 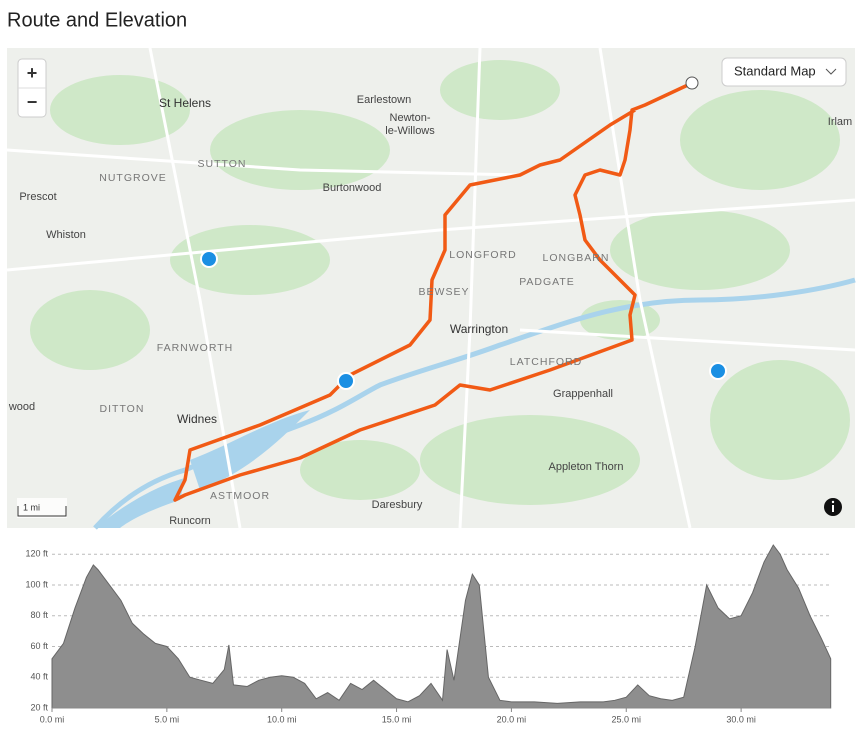 I want to click on map-label: BEWSEY, so click(x=444, y=292).